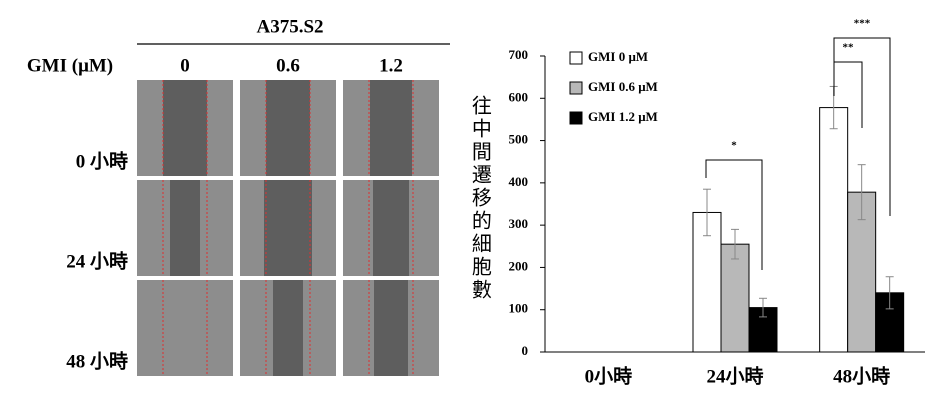 This screenshot has width=950, height=400. I want to click on x-tick-label: 48小時, so click(861, 376).